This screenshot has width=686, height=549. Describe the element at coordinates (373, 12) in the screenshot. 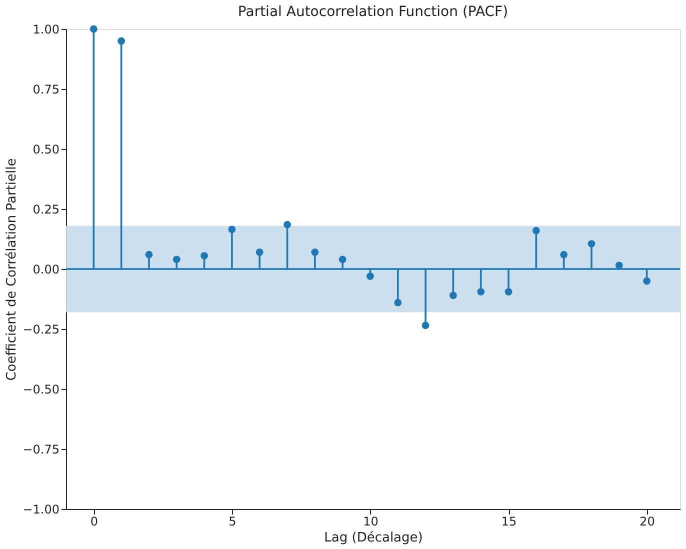

I see `chart-title: Partial Autocorrelation Function (PACF)` at that location.